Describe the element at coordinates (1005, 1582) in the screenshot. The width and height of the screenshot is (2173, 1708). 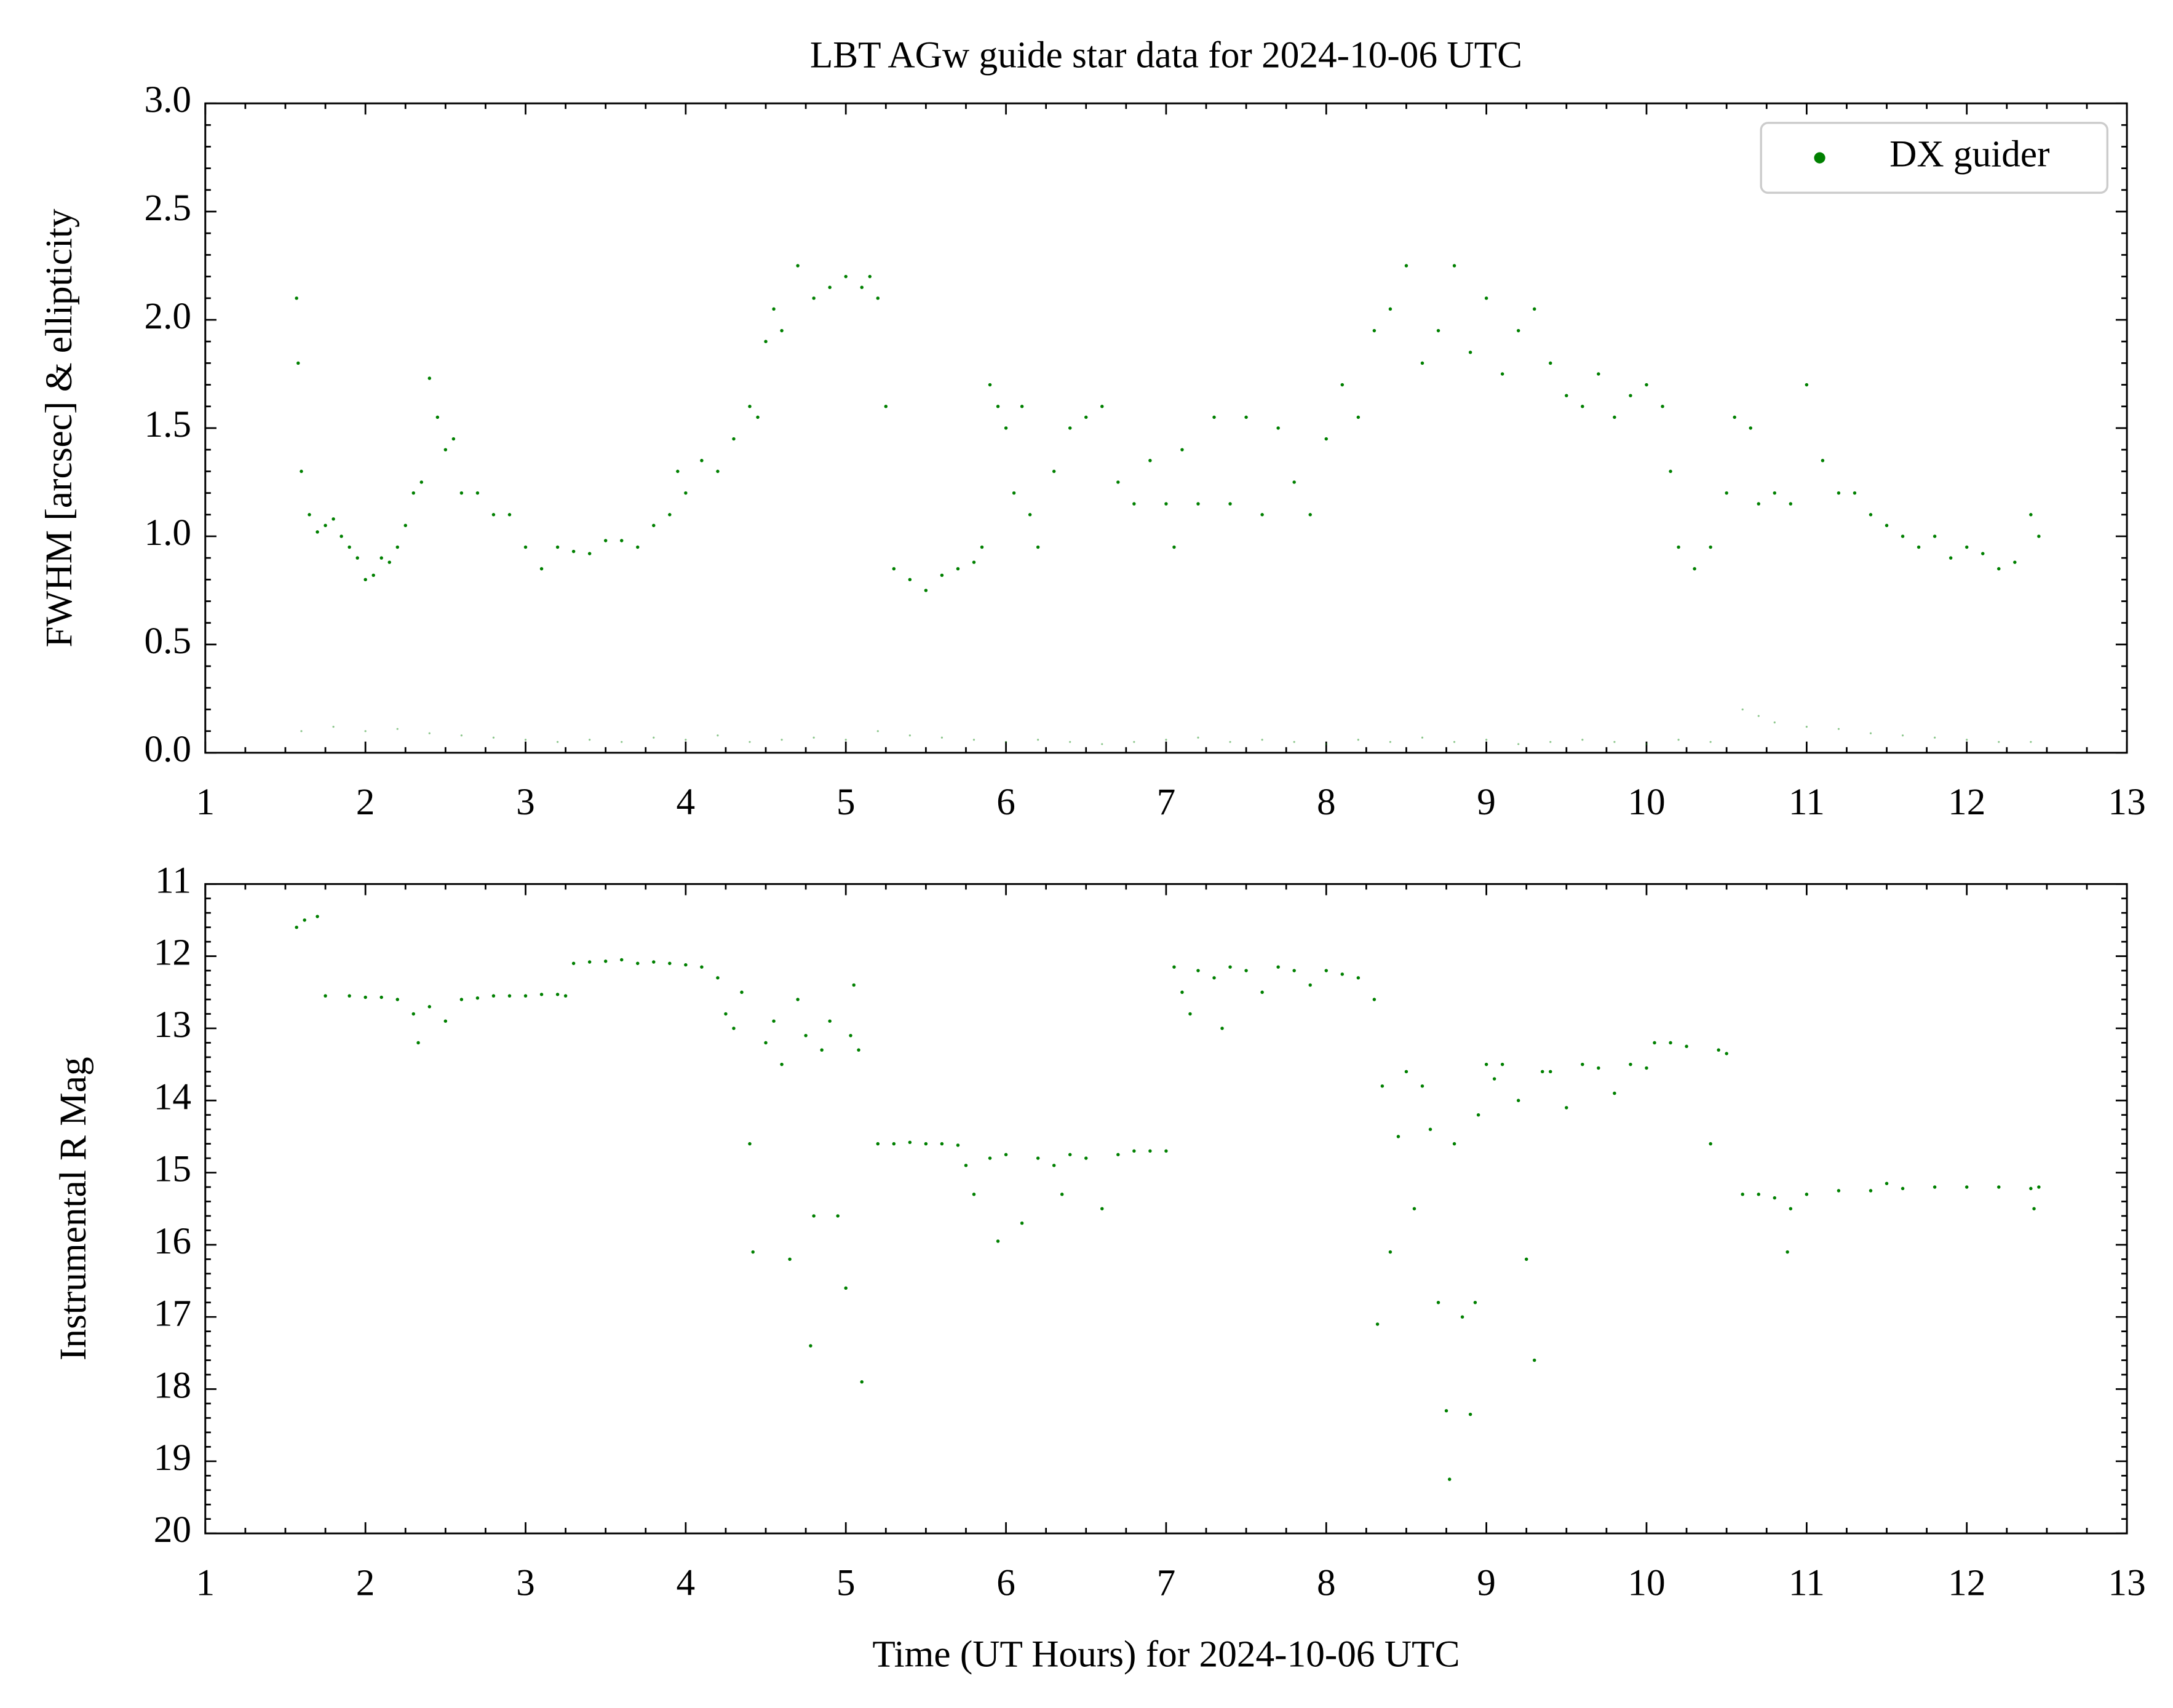
I see `x-tick-label: 6` at that location.